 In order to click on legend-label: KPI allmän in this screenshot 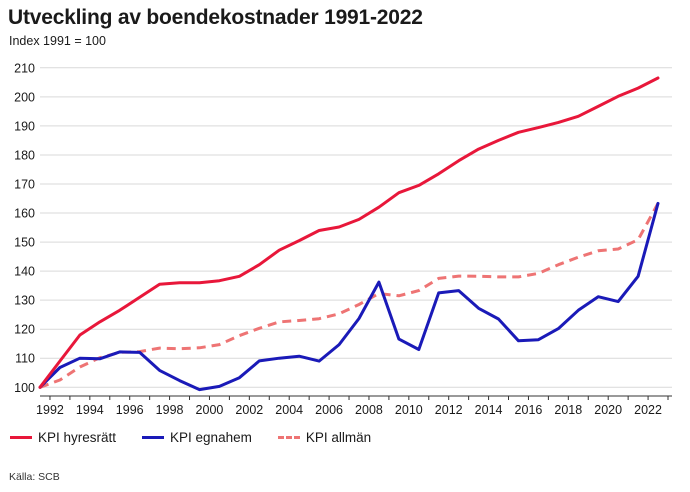, I will do `click(338, 437)`.